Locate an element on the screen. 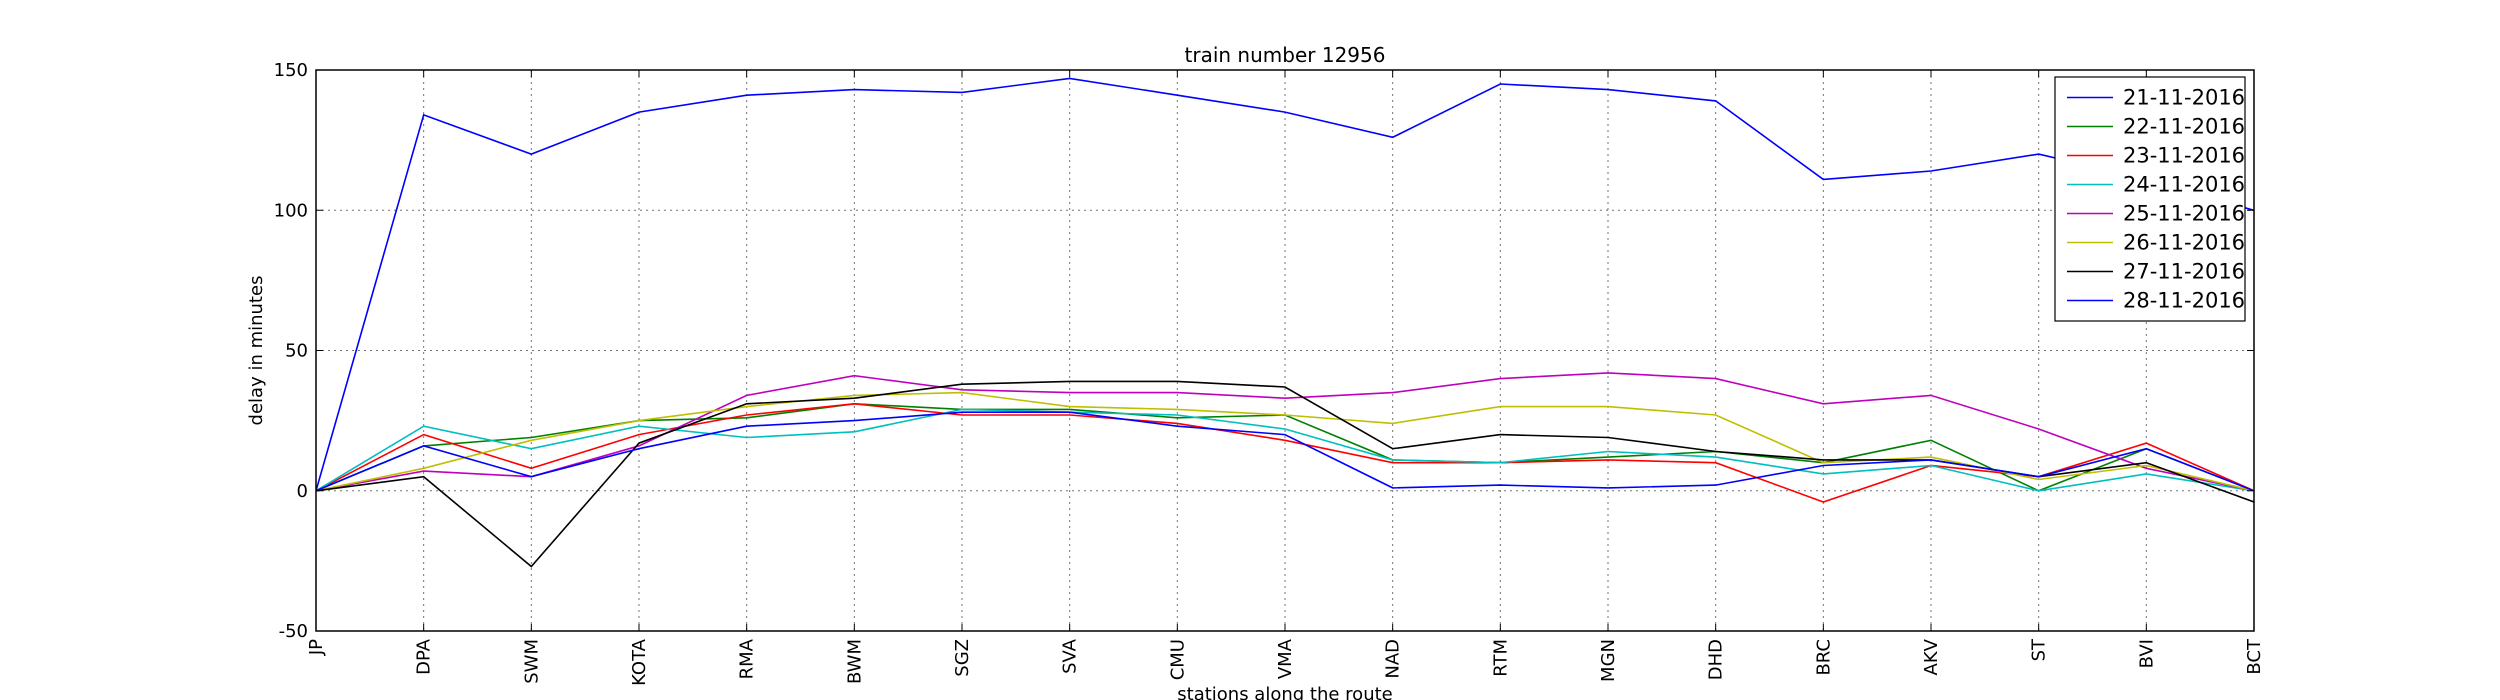 The height and width of the screenshot is (700, 2500). x-tick-label: MGN is located at coordinates (1608, 660).